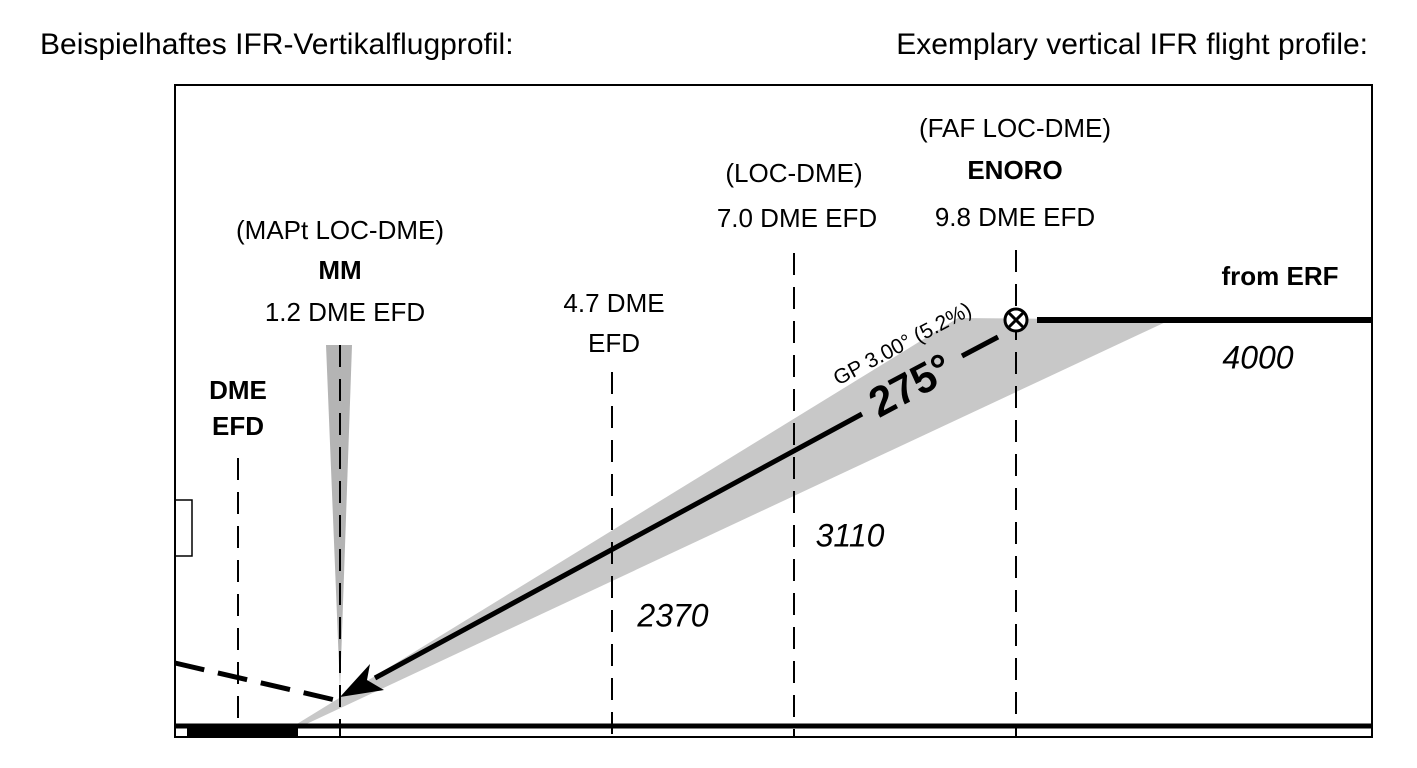 The width and height of the screenshot is (1417, 768). What do you see at coordinates (340, 230) in the screenshot?
I see `fix-label: (MAPt LOC-DME)` at bounding box center [340, 230].